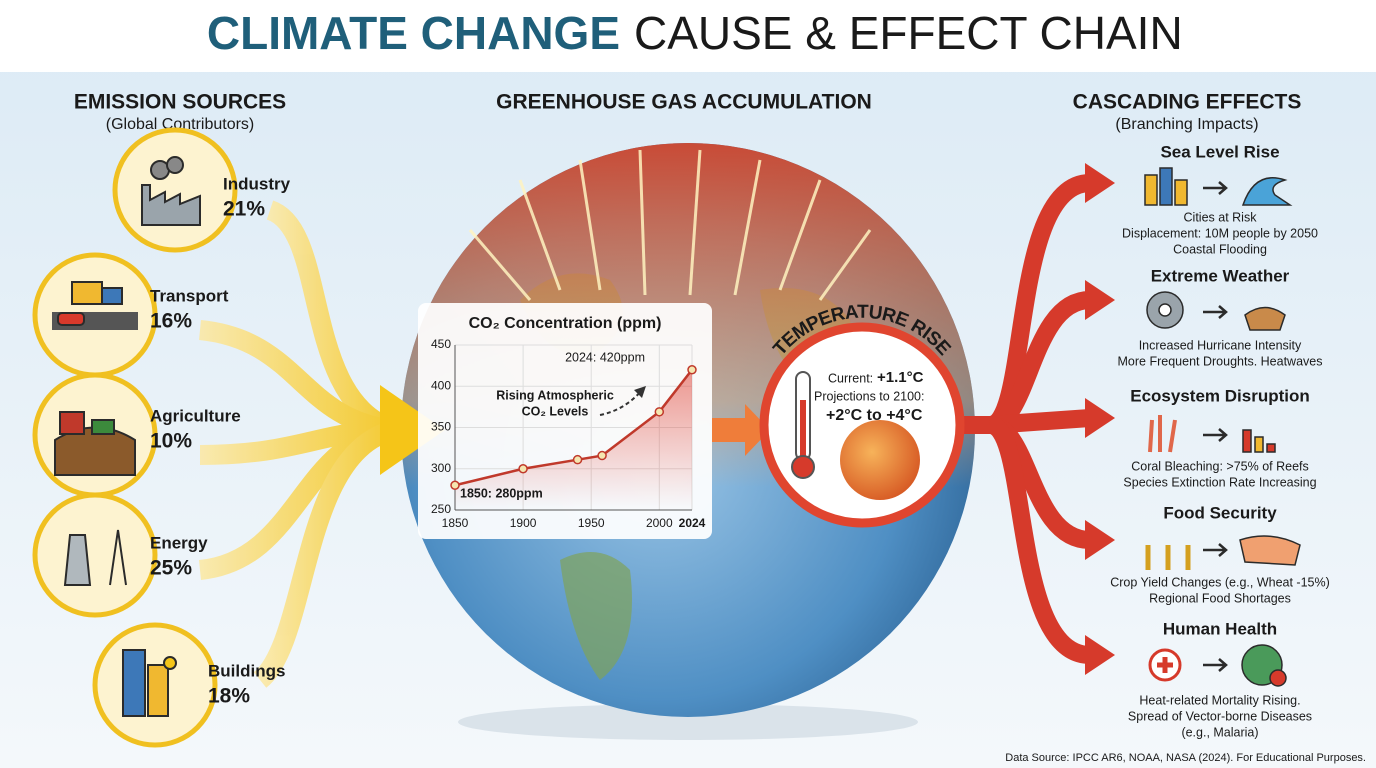 The width and height of the screenshot is (1376, 768). What do you see at coordinates (869, 396) in the screenshot?
I see `projection-label: Projections to 2100:` at bounding box center [869, 396].